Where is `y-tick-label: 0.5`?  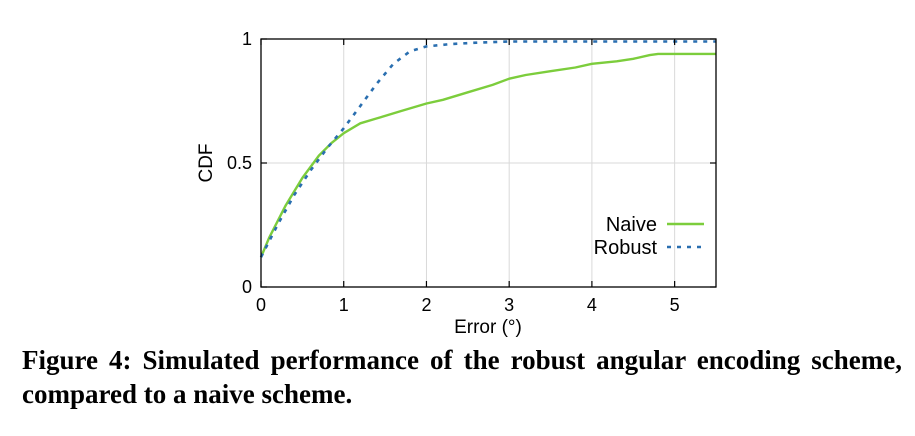
y-tick-label: 0.5 is located at coordinates (239, 163).